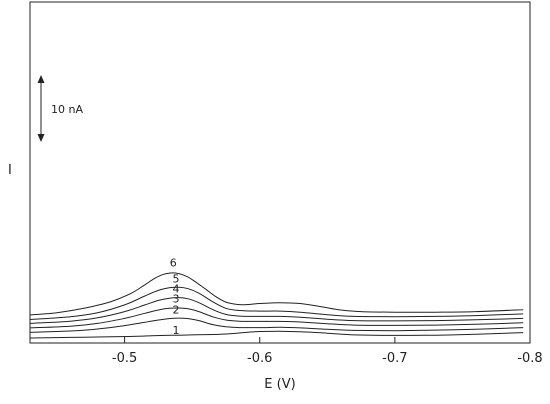 The image size is (550, 404). I want to click on scale-bar-label: 10 nA, so click(67, 109).